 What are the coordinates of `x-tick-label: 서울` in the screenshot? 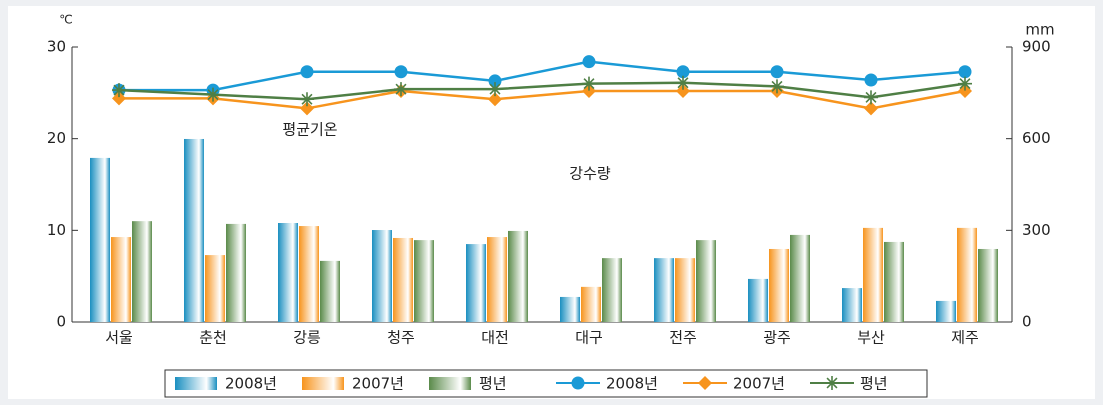 It's located at (119, 338).